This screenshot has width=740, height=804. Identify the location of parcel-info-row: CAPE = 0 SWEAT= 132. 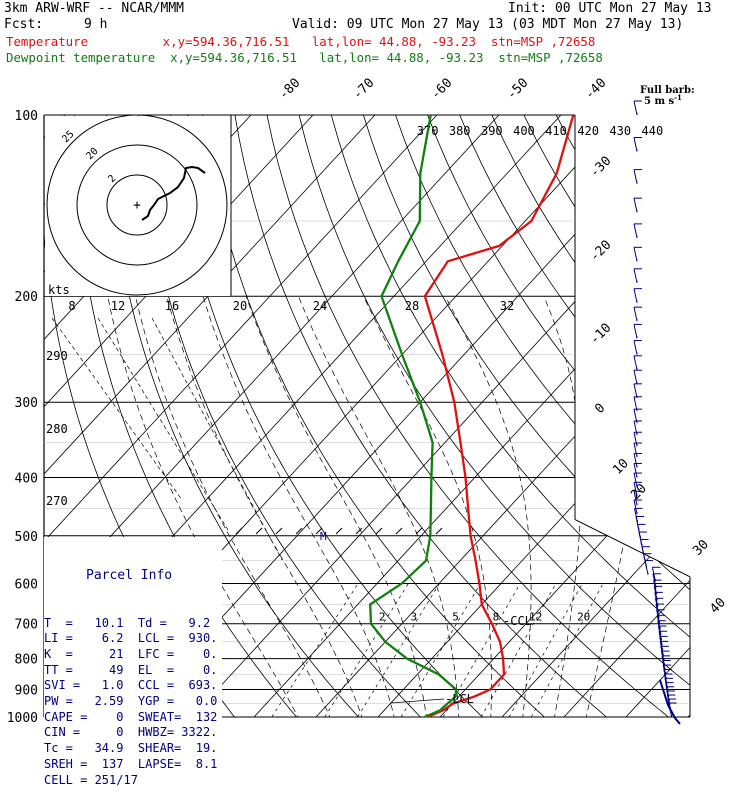
(144, 718).